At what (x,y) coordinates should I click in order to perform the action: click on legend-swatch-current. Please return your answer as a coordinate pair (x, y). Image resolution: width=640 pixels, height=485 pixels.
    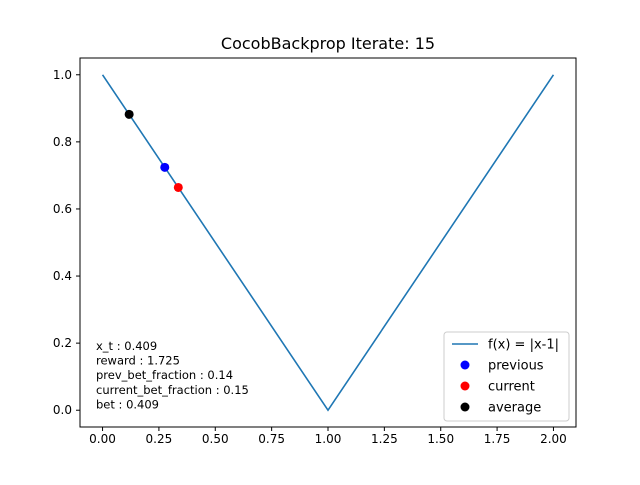
    Looking at the image, I should click on (465, 386).